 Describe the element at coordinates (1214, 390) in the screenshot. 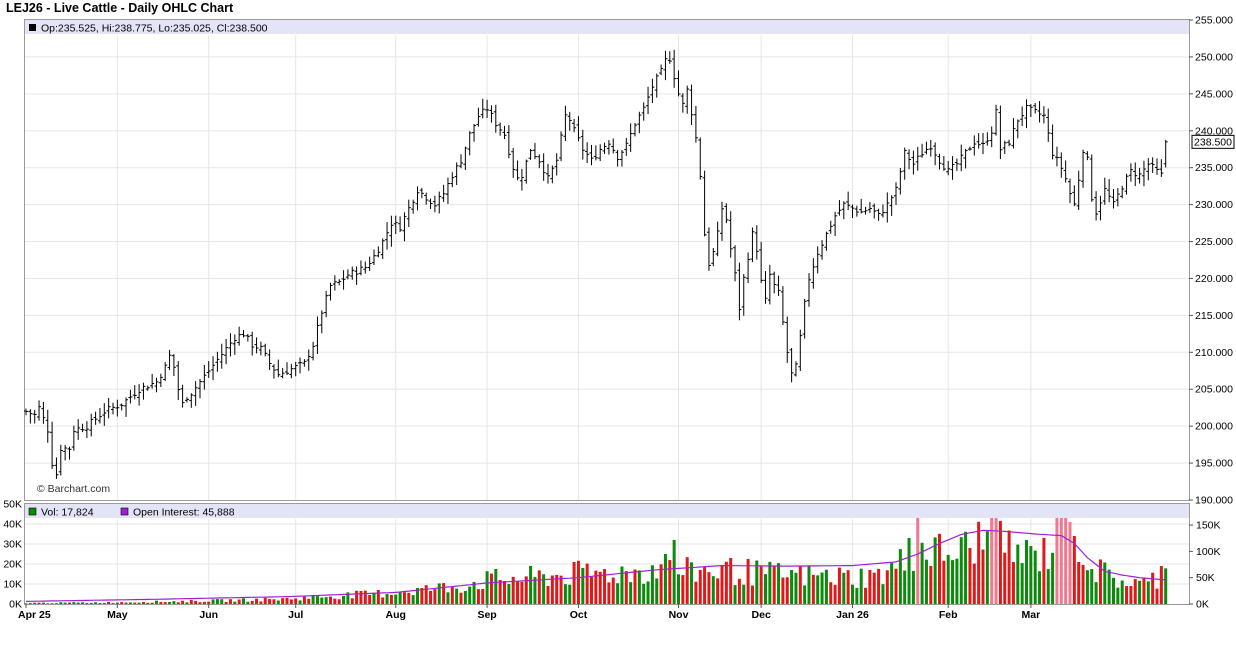

I see `price-tick-label: 205.000` at that location.